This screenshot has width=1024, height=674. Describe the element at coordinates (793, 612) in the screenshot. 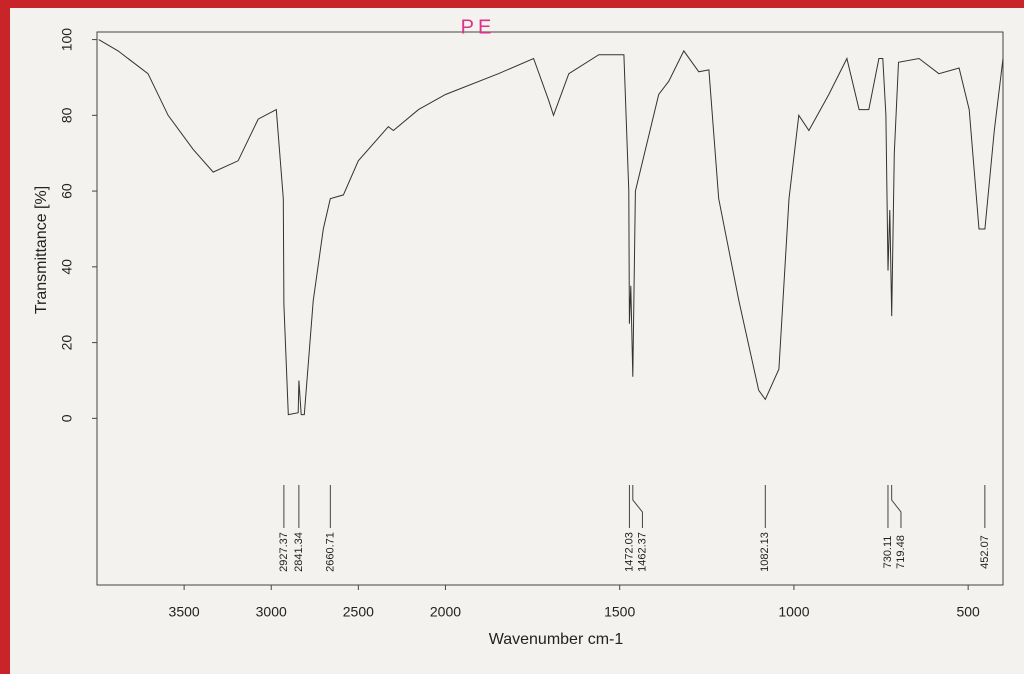

I see `x-tick-label: 1000` at that location.